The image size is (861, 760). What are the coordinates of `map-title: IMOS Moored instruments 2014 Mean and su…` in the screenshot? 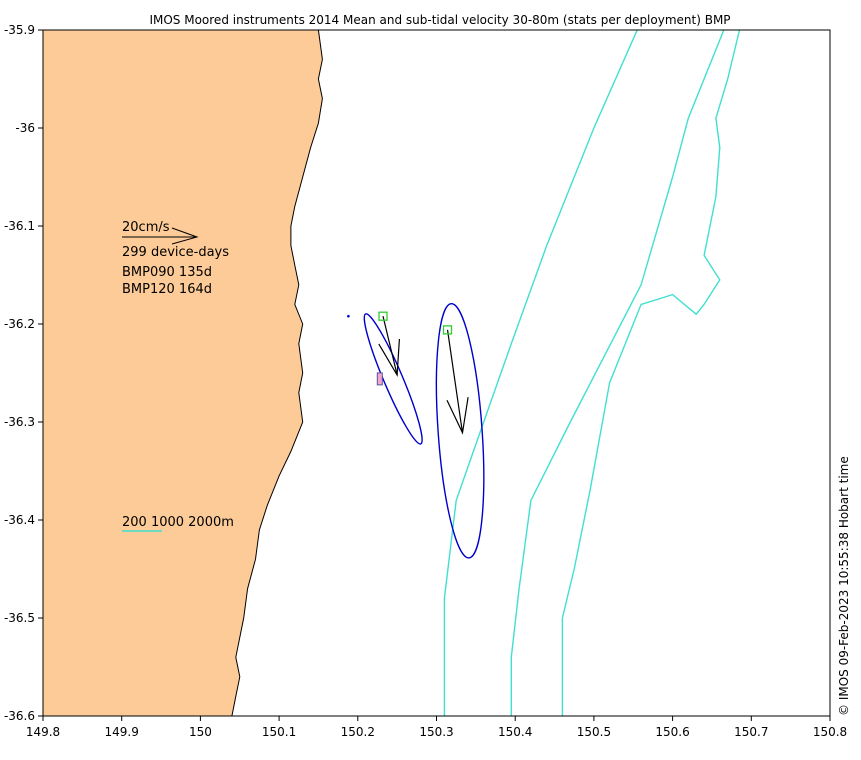 It's located at (439, 20).